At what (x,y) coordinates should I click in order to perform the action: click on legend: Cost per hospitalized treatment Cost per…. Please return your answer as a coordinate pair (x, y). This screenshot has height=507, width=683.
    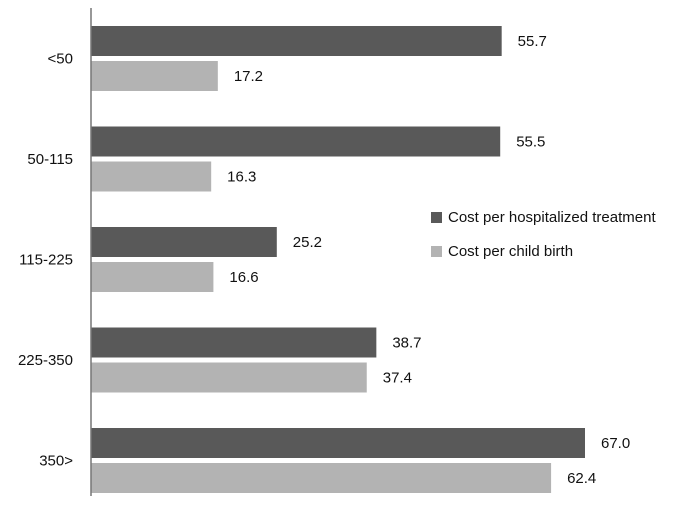
    Looking at the image, I should click on (543, 234).